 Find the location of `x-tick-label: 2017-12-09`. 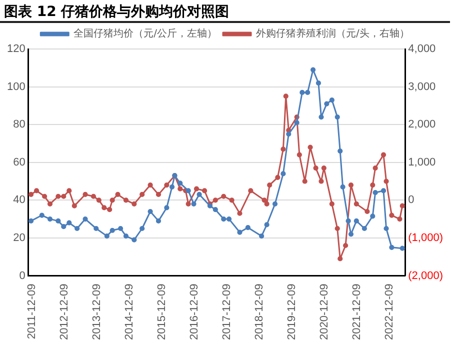

x-tick-label: 2017-12-09 is located at coordinates (227, 312).